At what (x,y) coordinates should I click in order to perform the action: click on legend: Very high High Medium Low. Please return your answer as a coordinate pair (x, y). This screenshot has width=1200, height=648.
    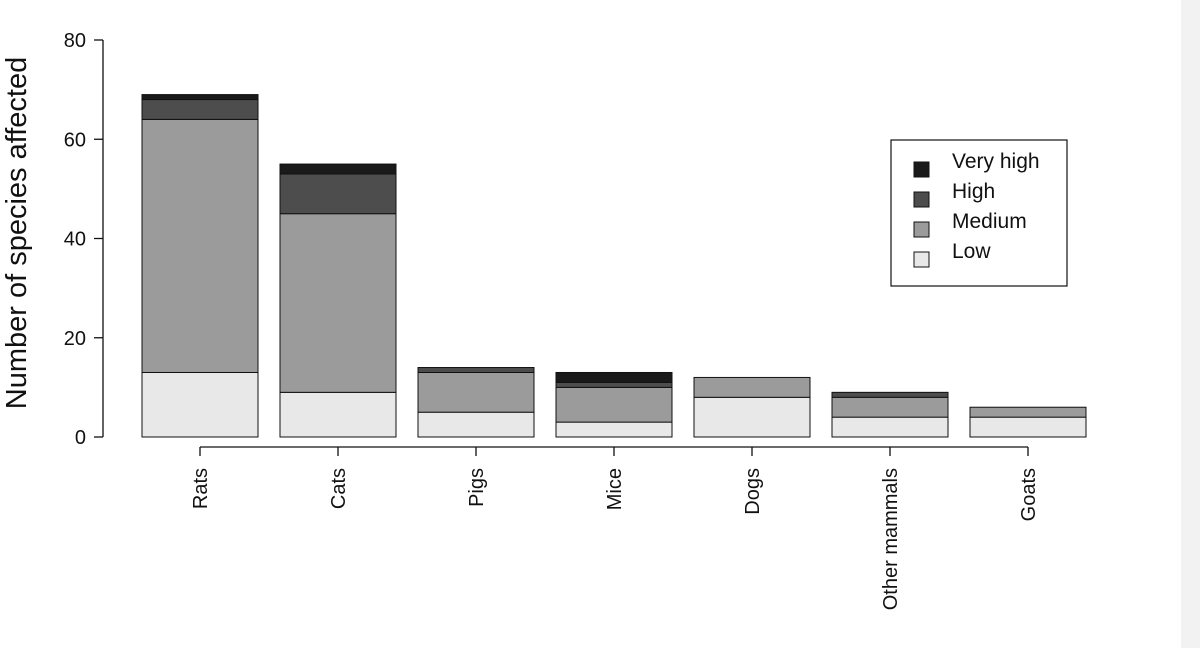
    Looking at the image, I should click on (979, 213).